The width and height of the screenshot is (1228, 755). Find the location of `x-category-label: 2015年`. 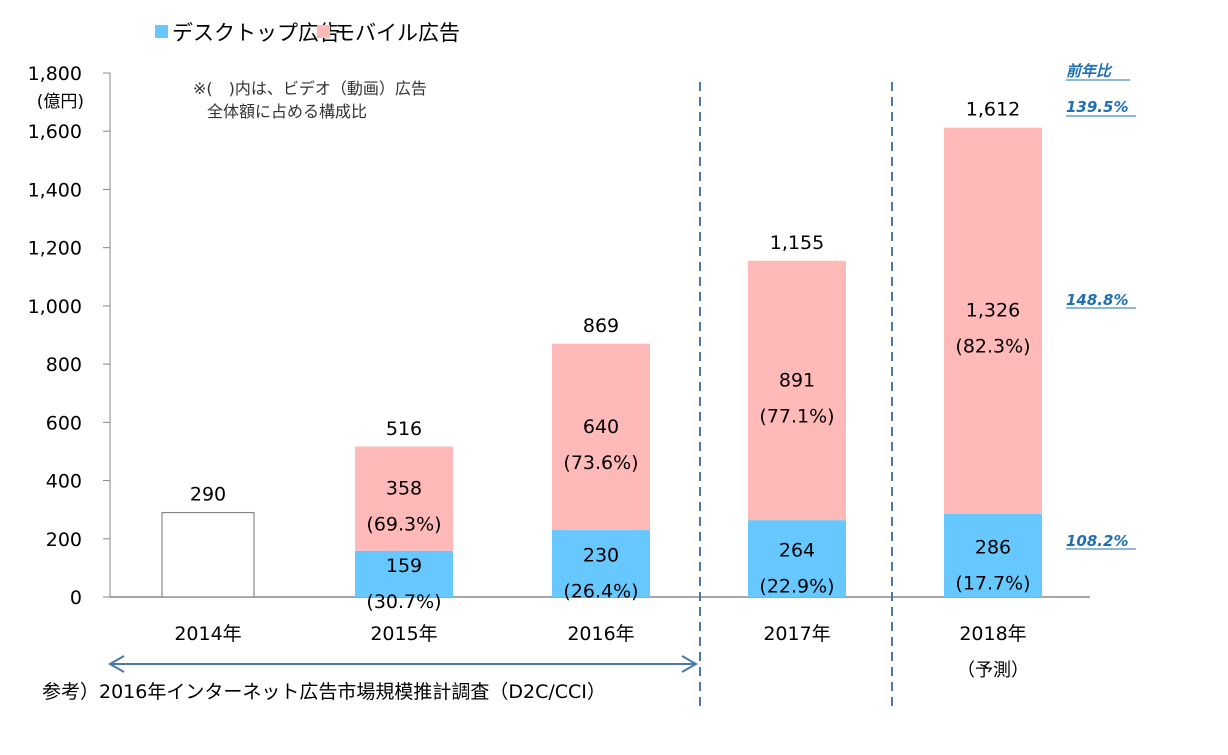

x-category-label: 2015年 is located at coordinates (403, 634).